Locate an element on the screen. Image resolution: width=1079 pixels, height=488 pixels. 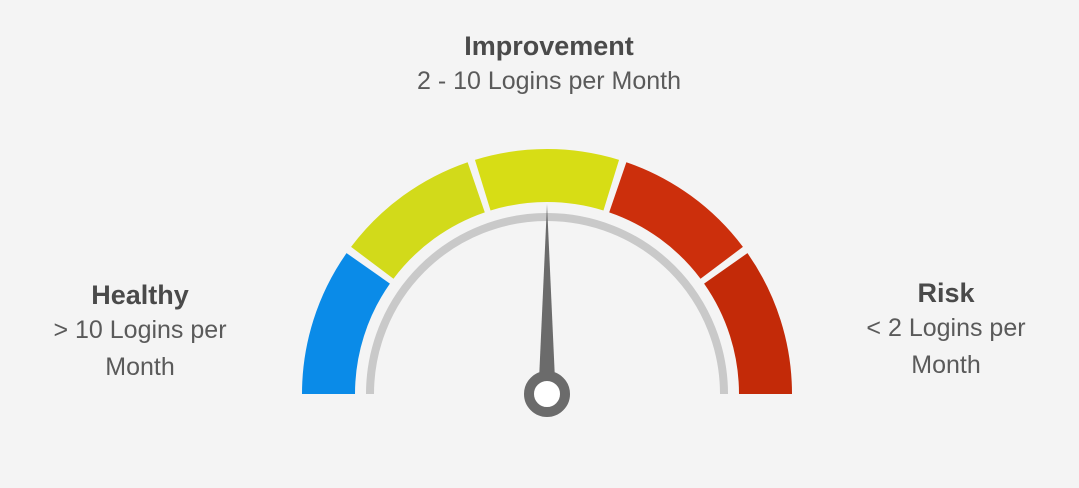
improvement-description: 2 - 10 Logins per Month is located at coordinates (549, 81).